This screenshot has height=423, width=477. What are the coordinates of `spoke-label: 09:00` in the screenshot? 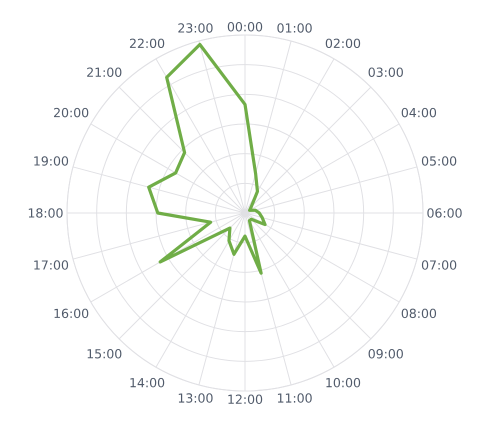 It's located at (385, 353).